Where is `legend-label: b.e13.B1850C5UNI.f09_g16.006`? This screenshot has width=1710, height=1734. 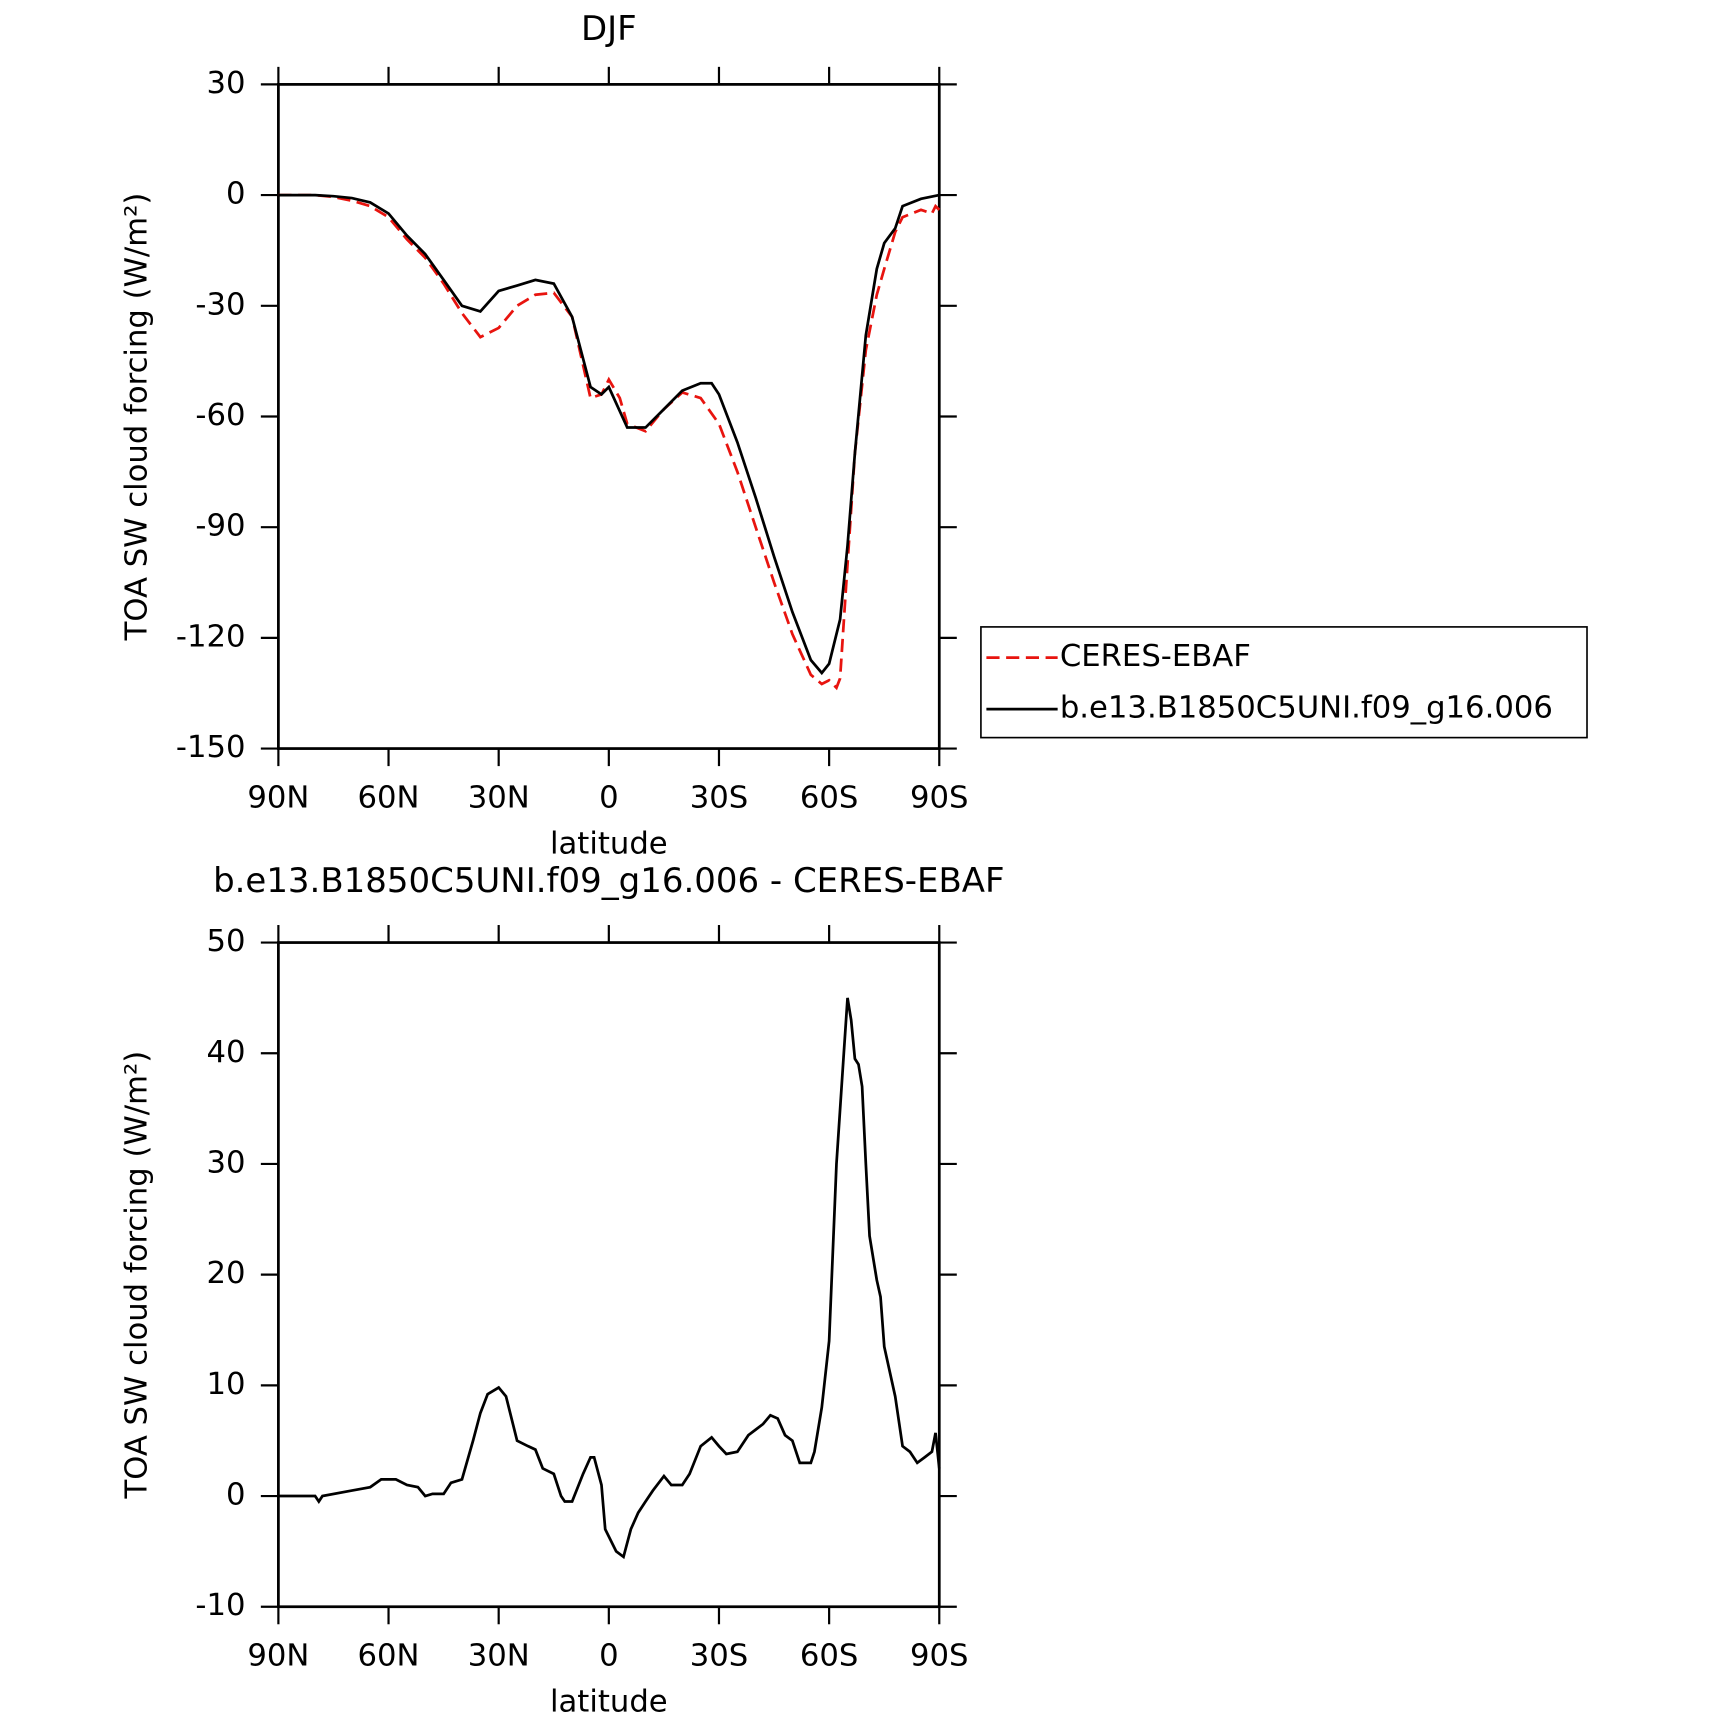 legend-label: b.e13.B1850C5UNI.f09_g16.006 is located at coordinates (1306, 708).